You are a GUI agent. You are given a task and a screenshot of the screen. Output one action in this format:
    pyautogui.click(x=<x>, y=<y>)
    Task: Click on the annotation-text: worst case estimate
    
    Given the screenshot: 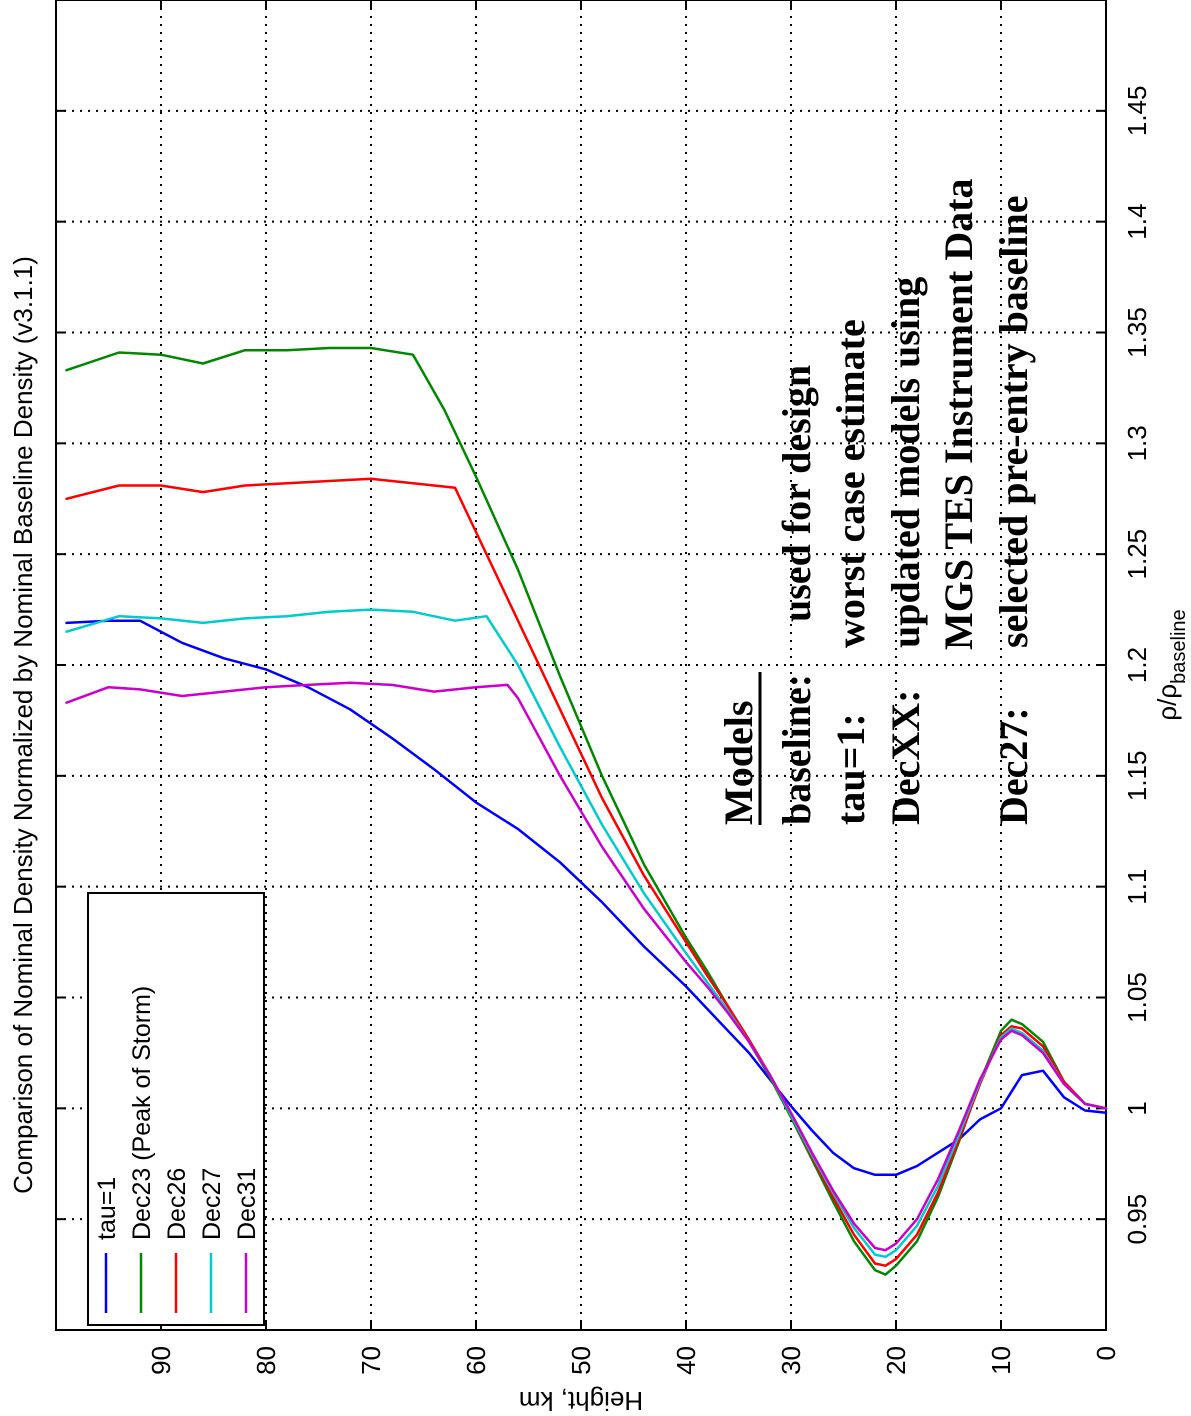 What is the action you would take?
    pyautogui.click(x=850, y=483)
    